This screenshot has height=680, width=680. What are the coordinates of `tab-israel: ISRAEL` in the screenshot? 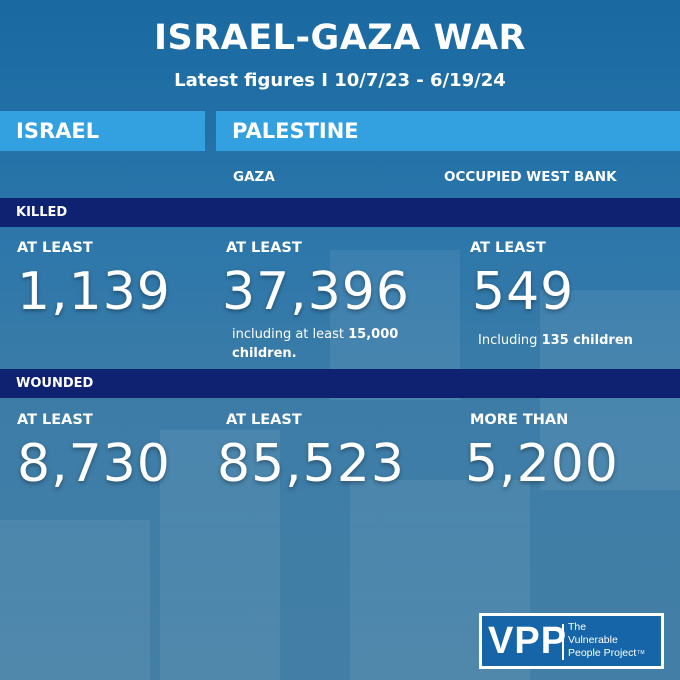 It's located at (102, 131).